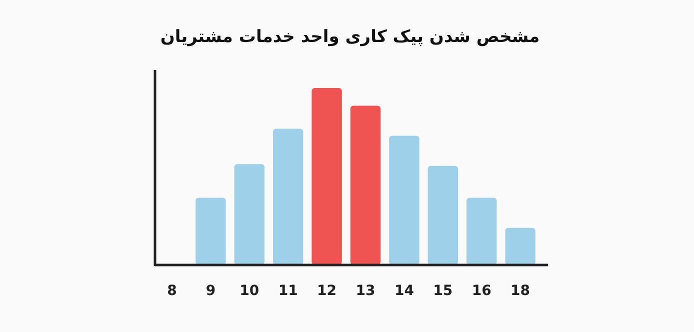 Image resolution: width=694 pixels, height=332 pixels. What do you see at coordinates (288, 291) in the screenshot?
I see `x-tick-label: 11` at bounding box center [288, 291].